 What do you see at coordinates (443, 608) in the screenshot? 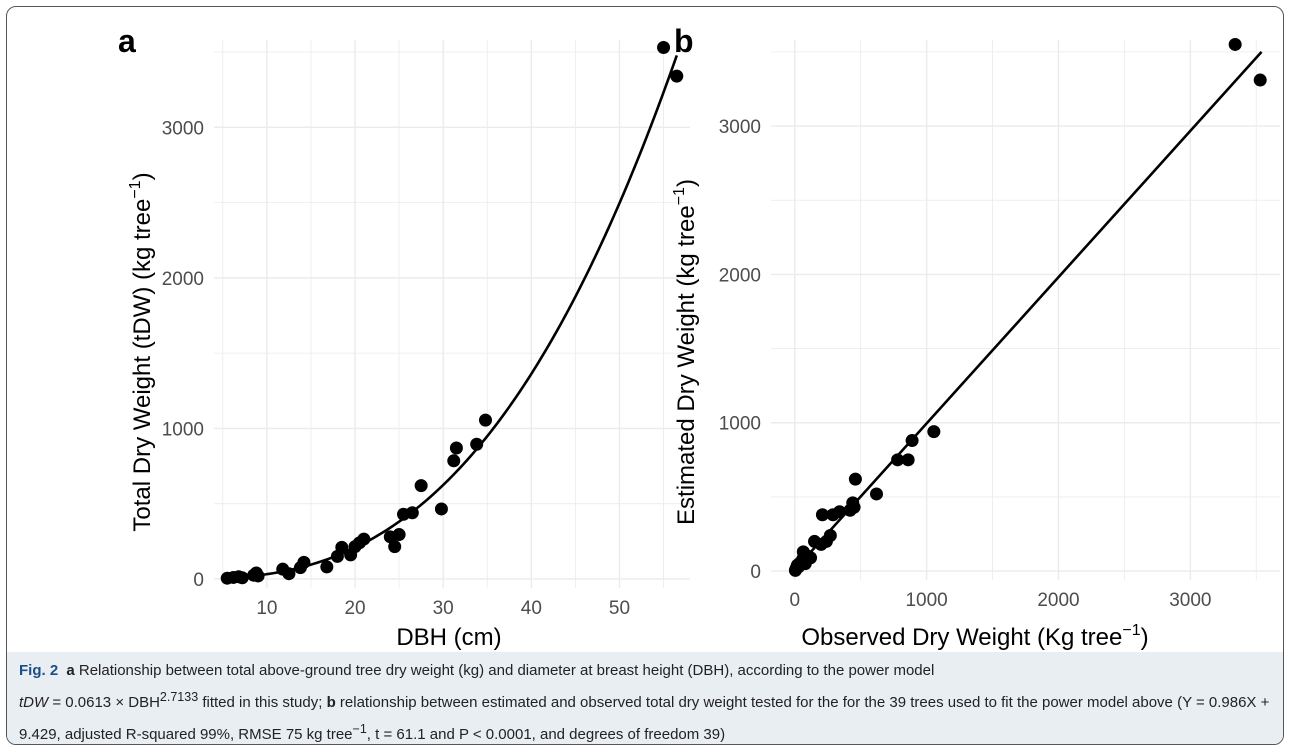
I see `x-tick-label-a: 30` at bounding box center [443, 608].